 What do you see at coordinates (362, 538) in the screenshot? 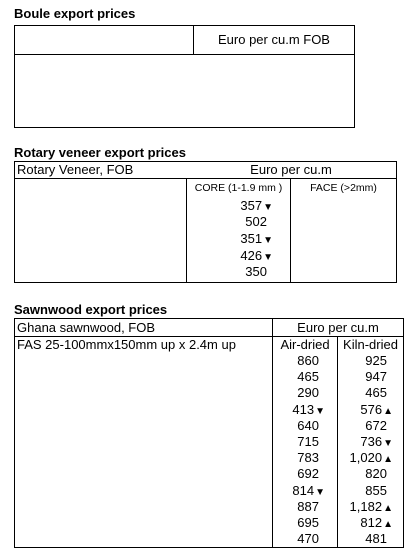
I see `sawn-row-kiln: 481` at bounding box center [362, 538].